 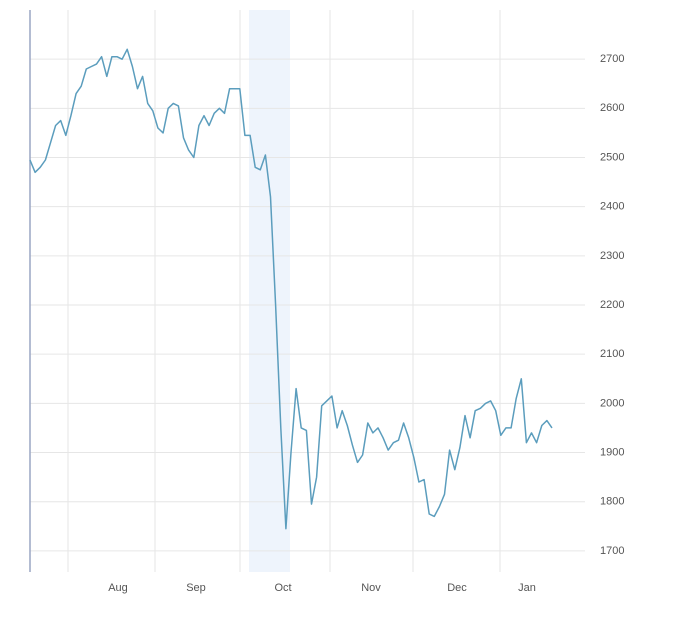 What do you see at coordinates (371, 588) in the screenshot?
I see `x-tick-label: Nov` at bounding box center [371, 588].